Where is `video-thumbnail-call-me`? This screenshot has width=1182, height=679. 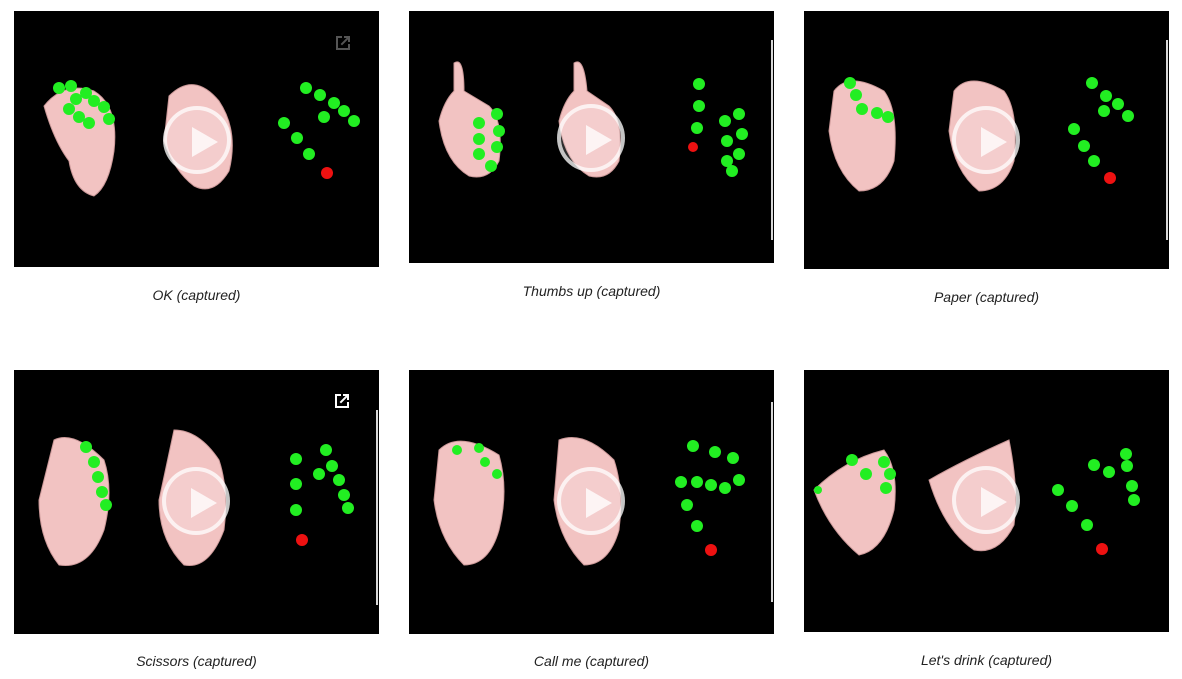
video-thumbnail-call-me is located at coordinates (591, 502).